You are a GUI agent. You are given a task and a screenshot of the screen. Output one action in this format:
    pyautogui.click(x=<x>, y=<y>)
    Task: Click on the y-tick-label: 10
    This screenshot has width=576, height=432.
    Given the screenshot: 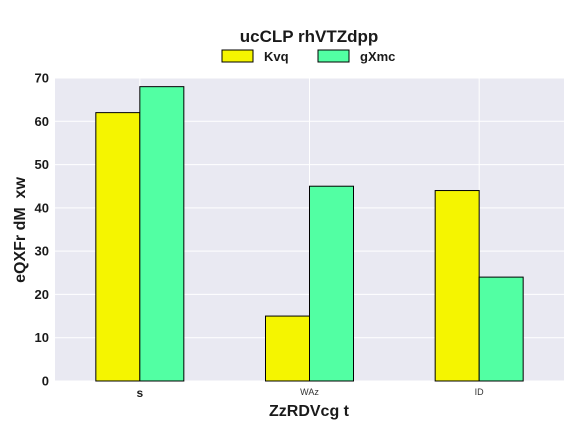 What is the action you would take?
    pyautogui.click(x=42, y=337)
    